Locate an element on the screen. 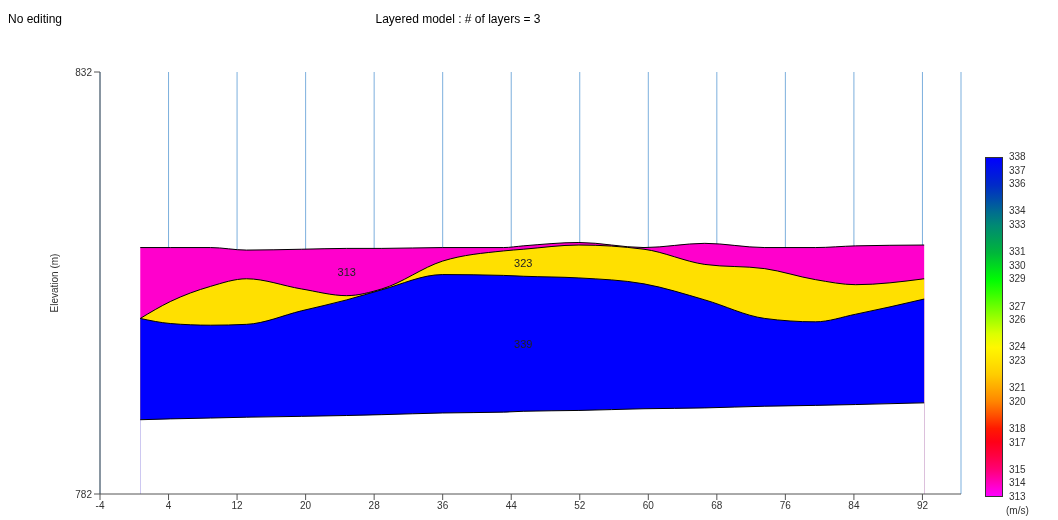 The width and height of the screenshot is (1058, 520). color-bar-label: 326 is located at coordinates (1017, 320).